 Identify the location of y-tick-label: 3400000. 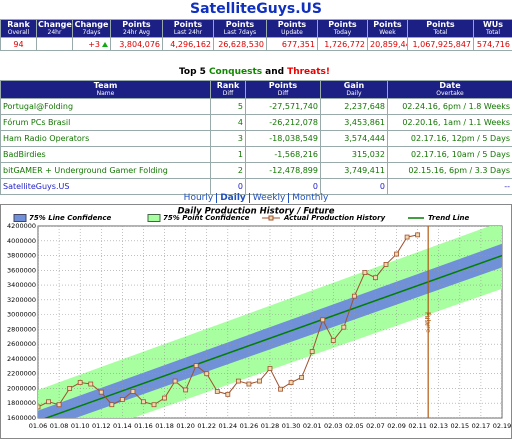
(21, 285).